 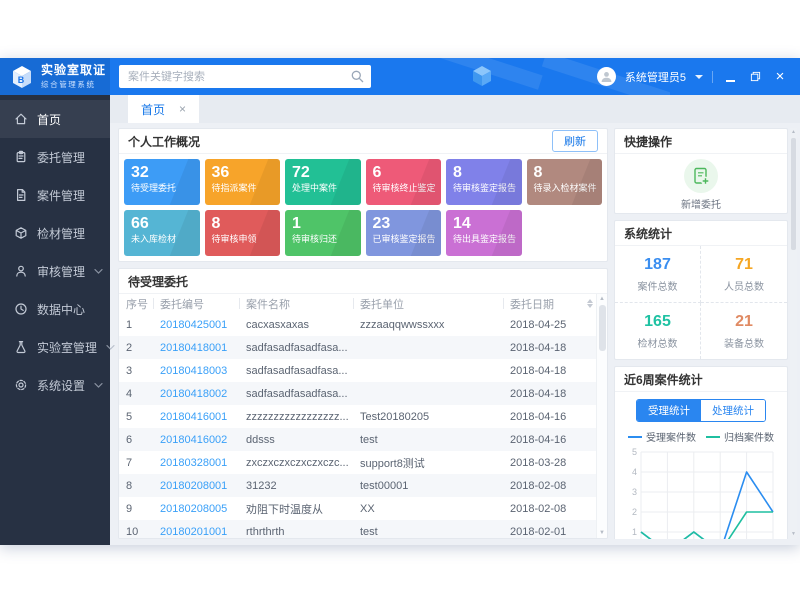 I want to click on column-header: 委托日期, so click(x=549, y=303).